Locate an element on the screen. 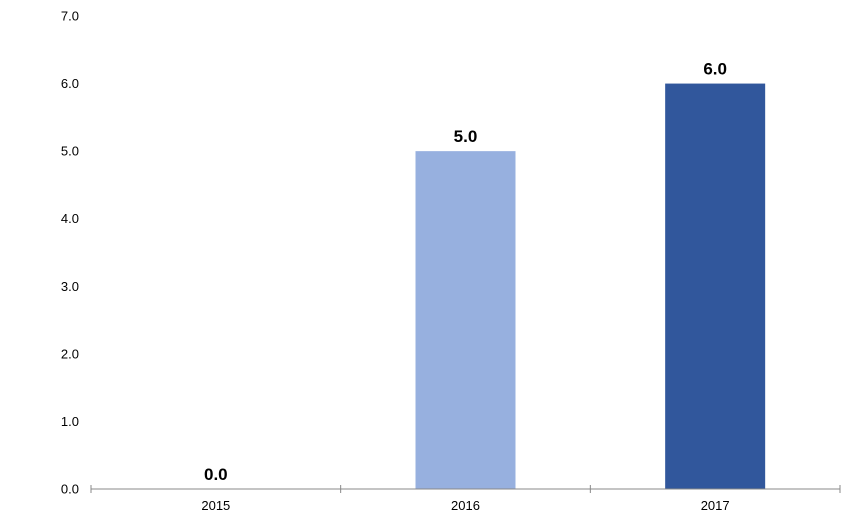 This screenshot has height=520, width=855. x-axis-ticks: 2015 2016 2017 is located at coordinates (465, 505).